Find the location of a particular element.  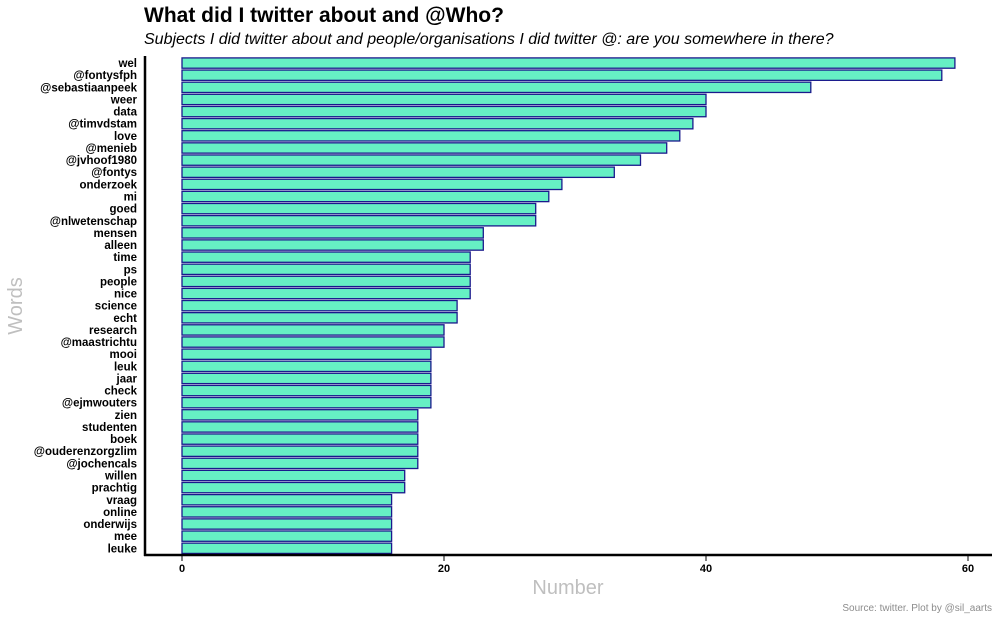

category-label: @nlwetenschap is located at coordinates (93, 222).